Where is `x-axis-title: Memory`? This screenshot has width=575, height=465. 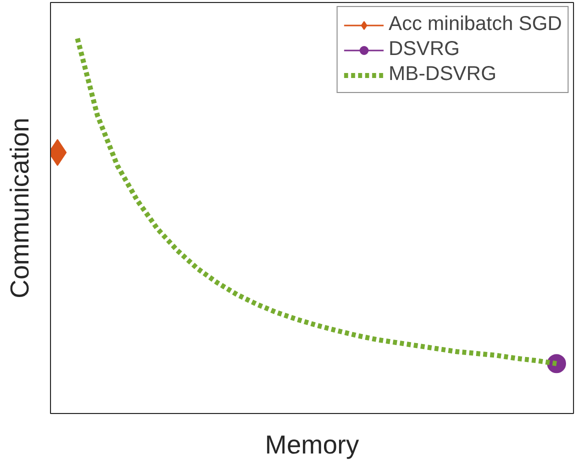
x-axis-title: Memory is located at coordinates (312, 445).